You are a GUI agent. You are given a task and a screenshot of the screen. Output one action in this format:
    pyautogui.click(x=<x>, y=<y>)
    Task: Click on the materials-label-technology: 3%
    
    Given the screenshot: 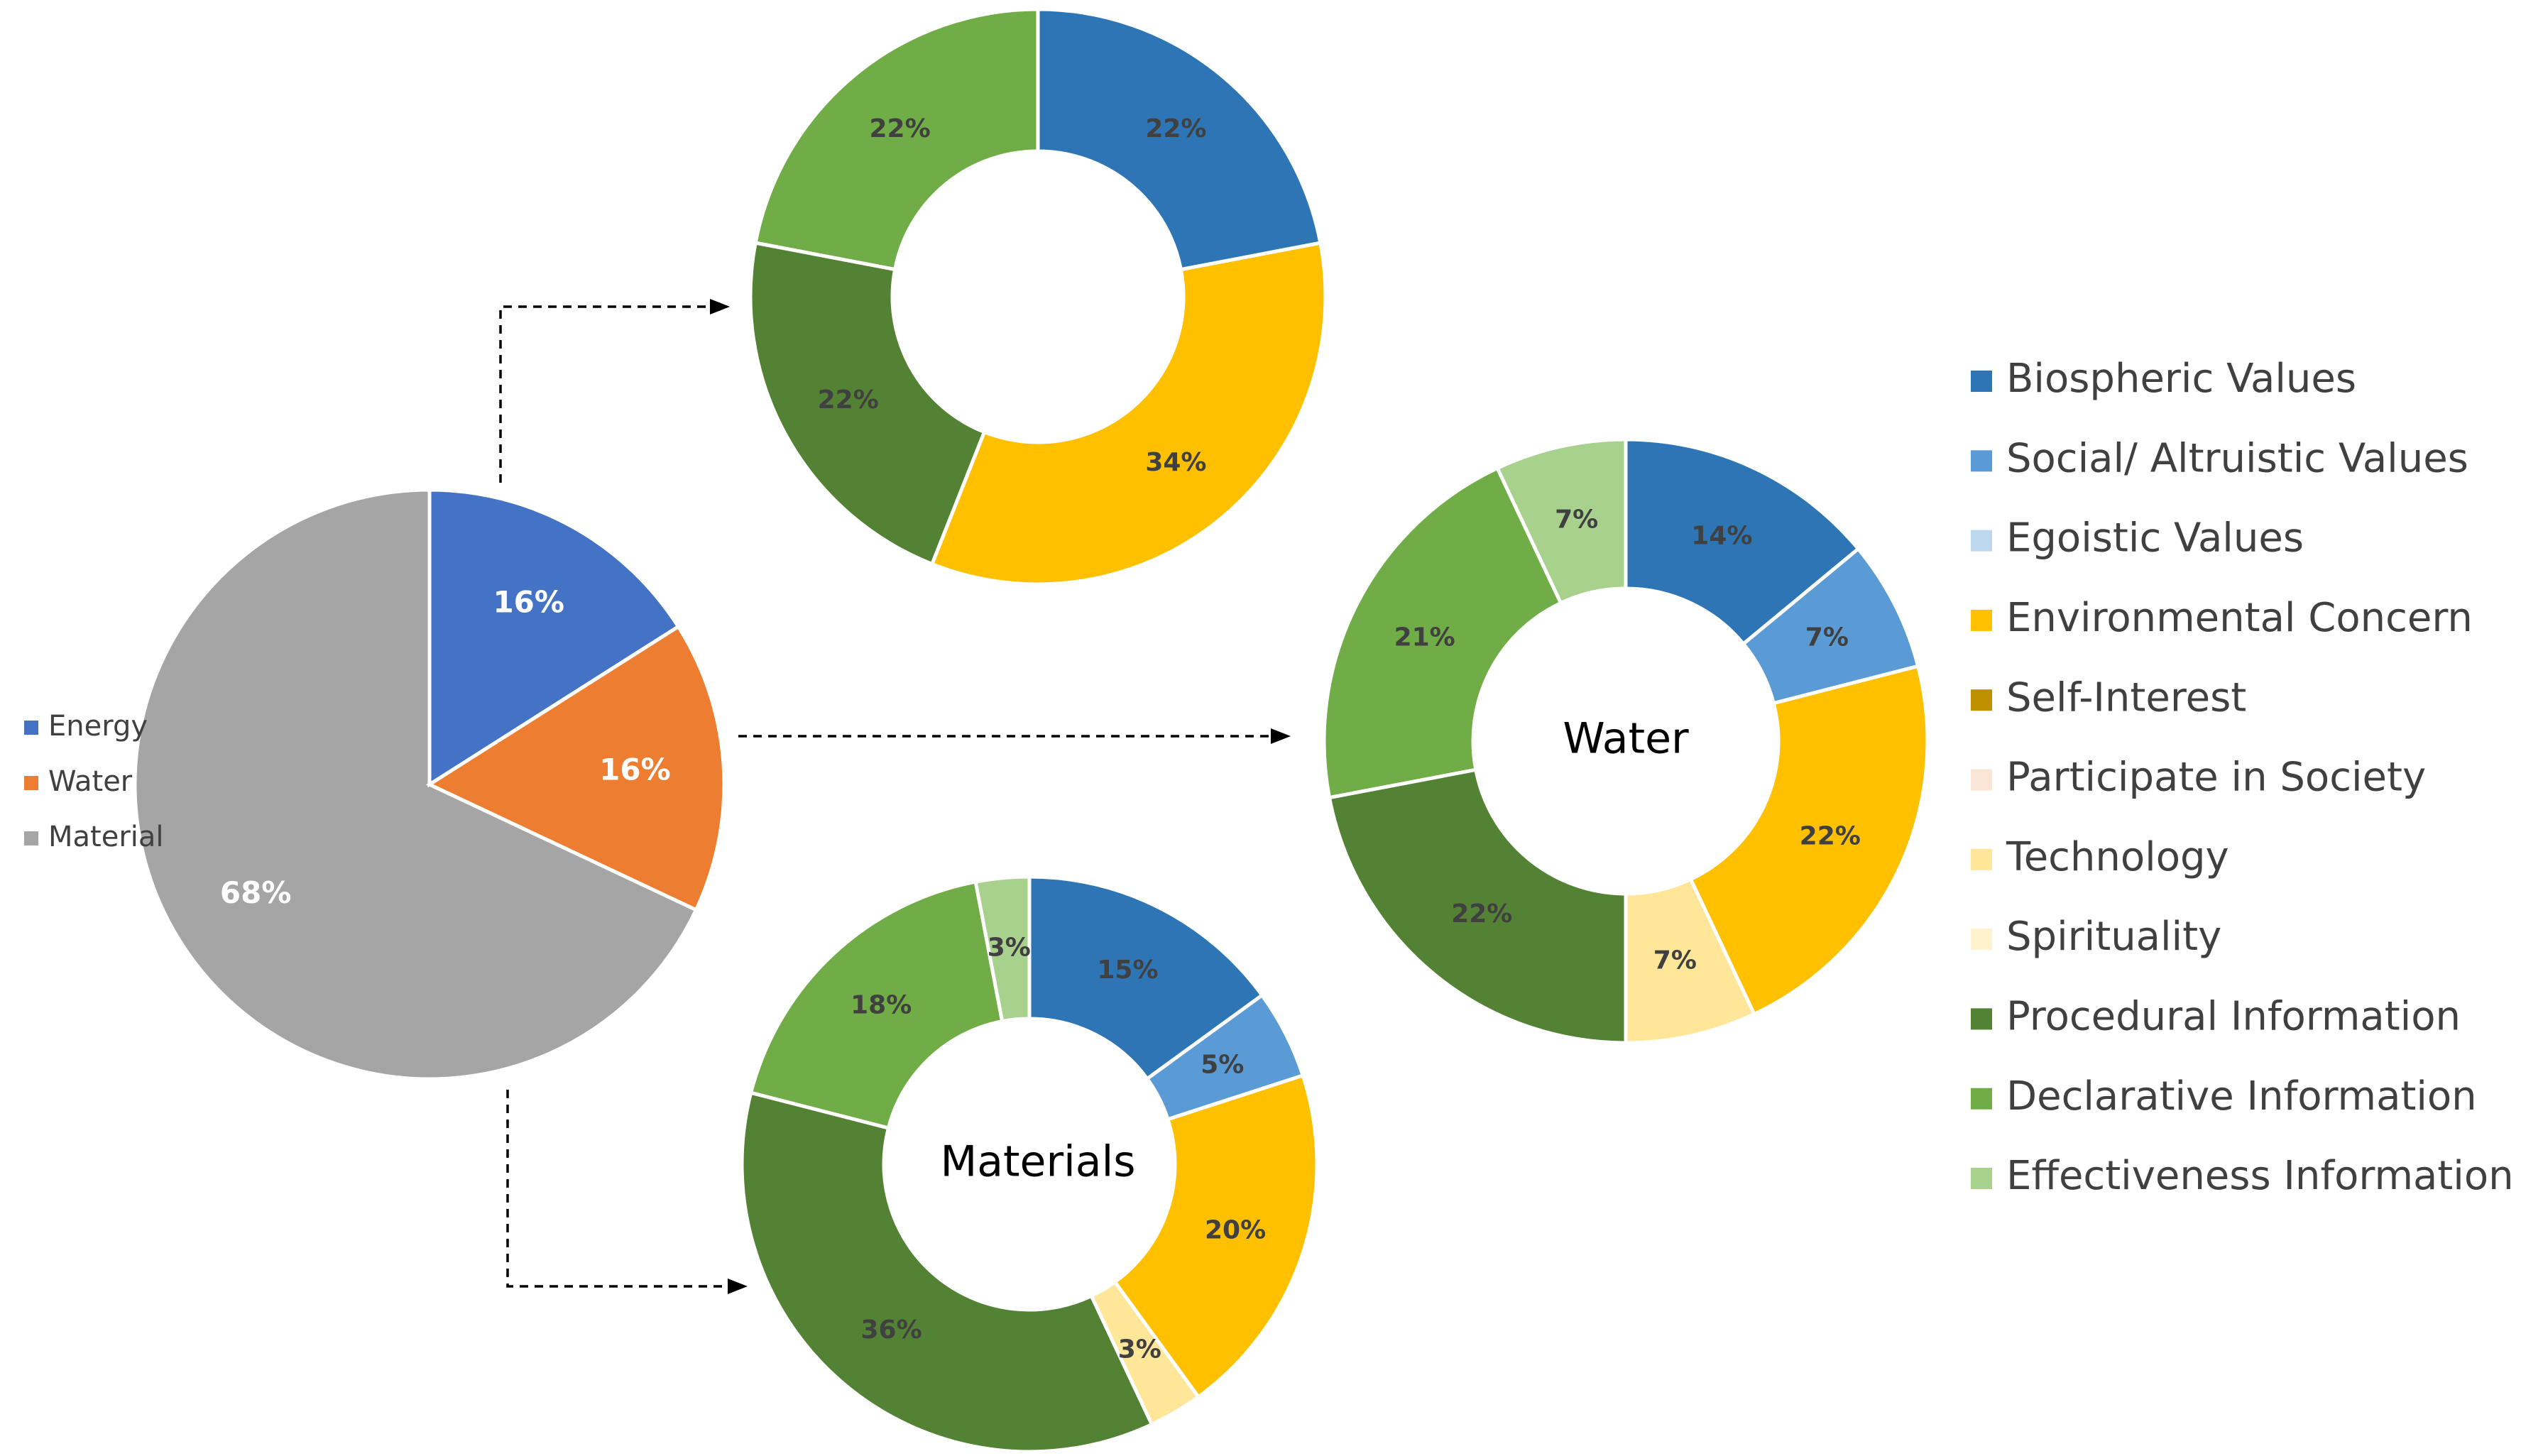 What is the action you would take?
    pyautogui.click(x=1139, y=1349)
    